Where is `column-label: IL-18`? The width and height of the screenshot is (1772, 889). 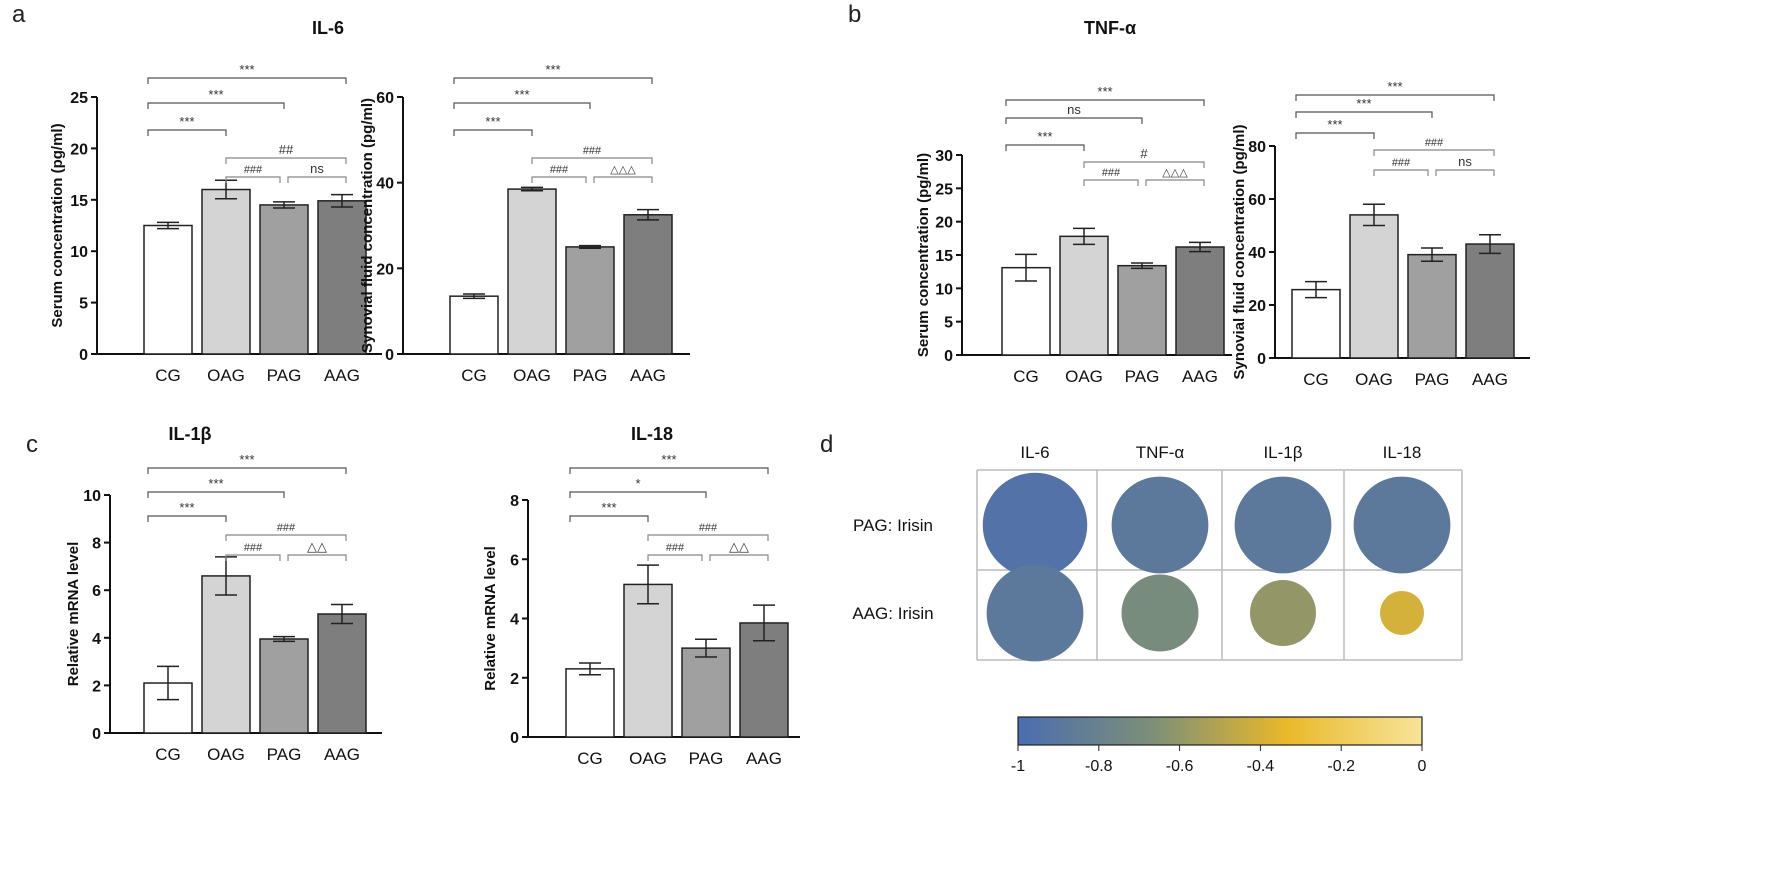 column-label: IL-18 is located at coordinates (1402, 452).